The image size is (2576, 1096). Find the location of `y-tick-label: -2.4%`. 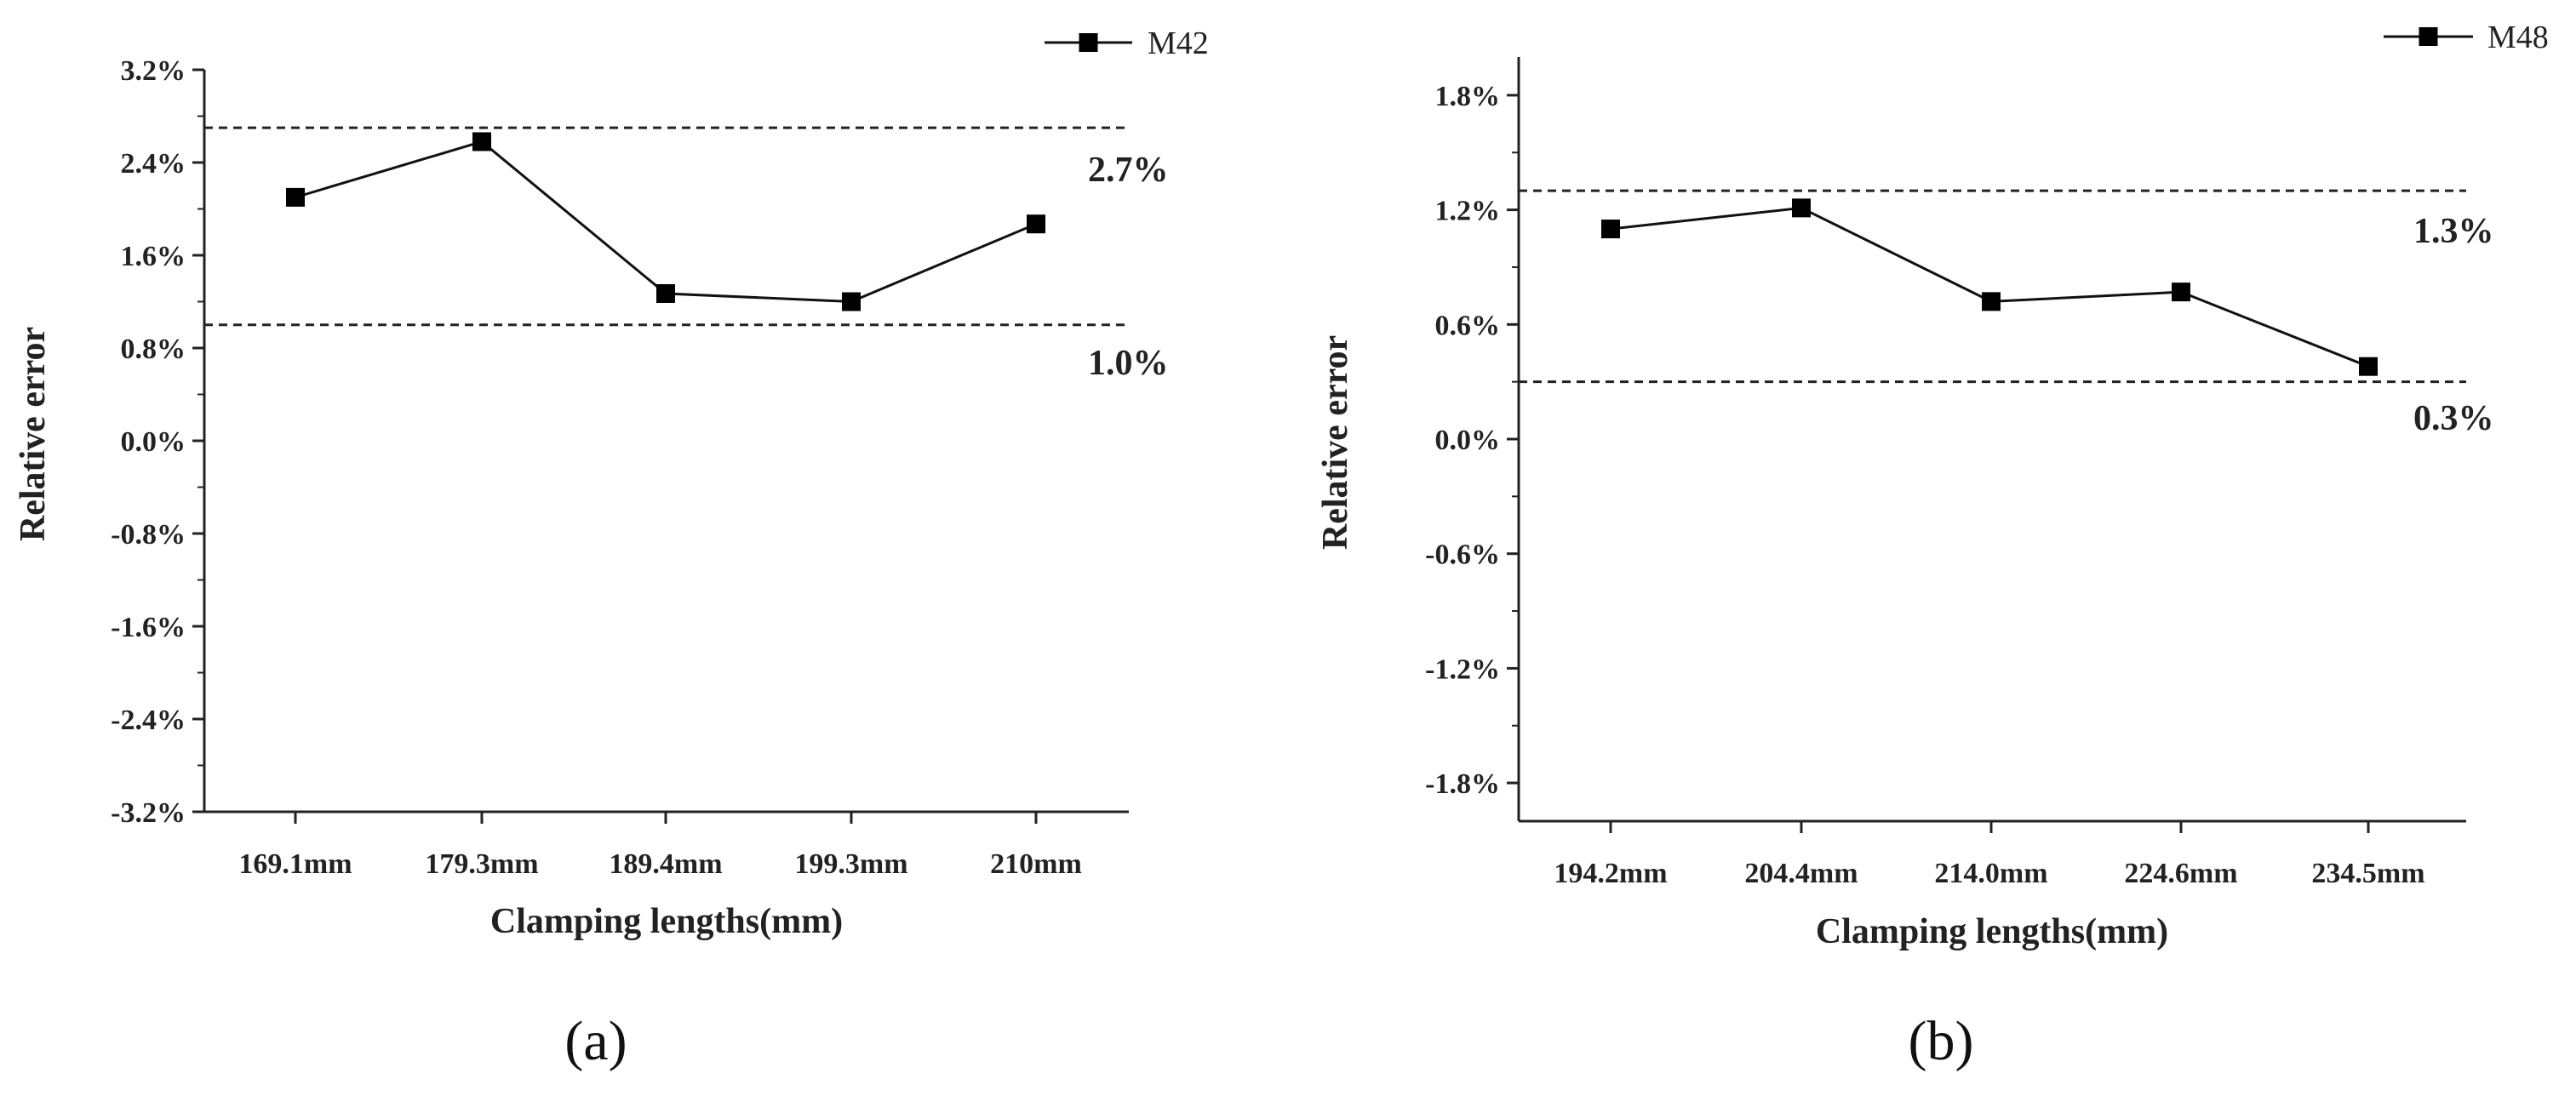

y-tick-label: -2.4% is located at coordinates (148, 720).